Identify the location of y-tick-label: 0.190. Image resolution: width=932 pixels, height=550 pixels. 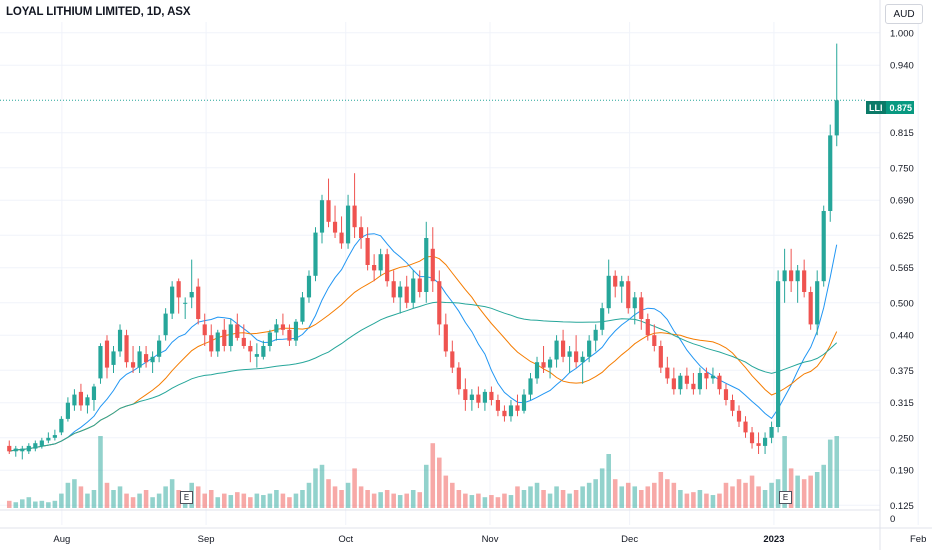
(902, 471).